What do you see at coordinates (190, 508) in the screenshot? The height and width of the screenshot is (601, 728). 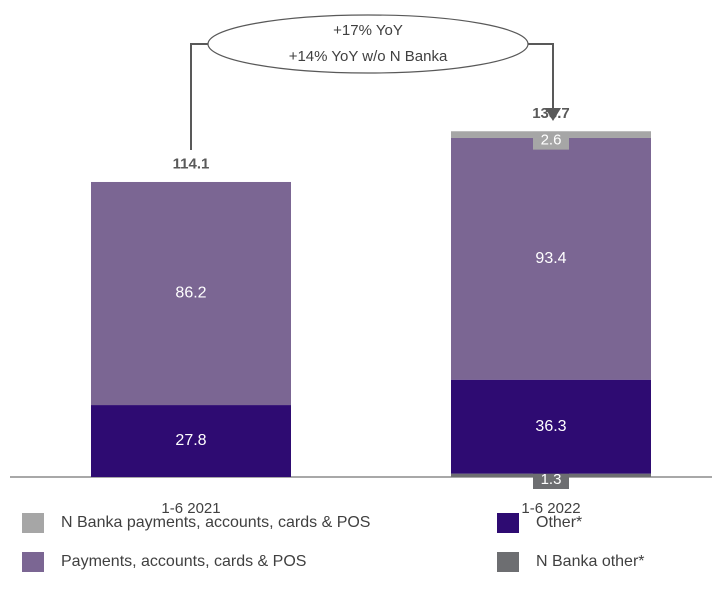 I see `x-tick-label: 1-6 2021` at bounding box center [190, 508].